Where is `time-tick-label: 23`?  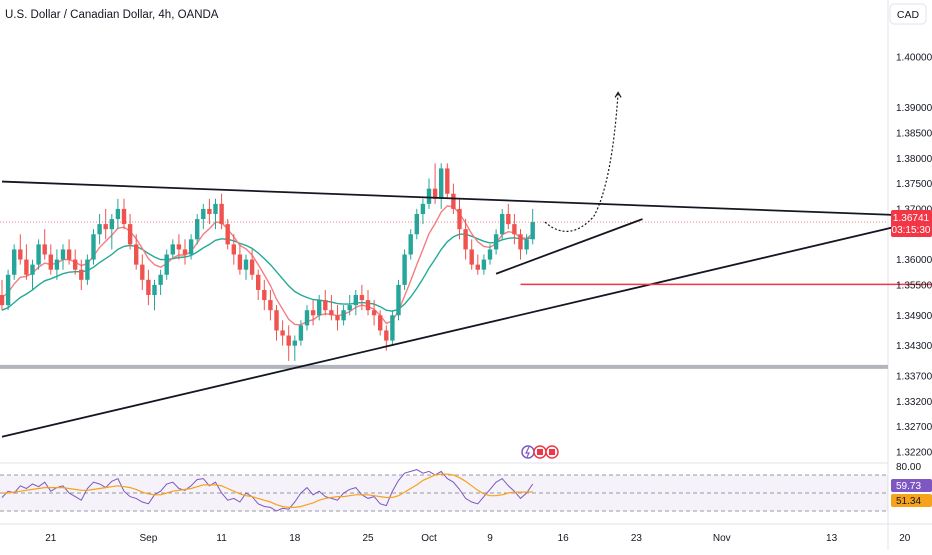
time-tick-label: 23 is located at coordinates (637, 538).